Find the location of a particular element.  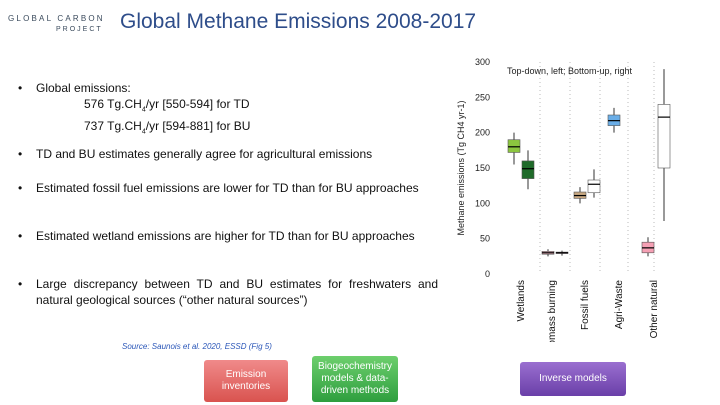

global-carbon-project-logo: GLOBAL CARBON PROJECT is located at coordinates (67, 26).